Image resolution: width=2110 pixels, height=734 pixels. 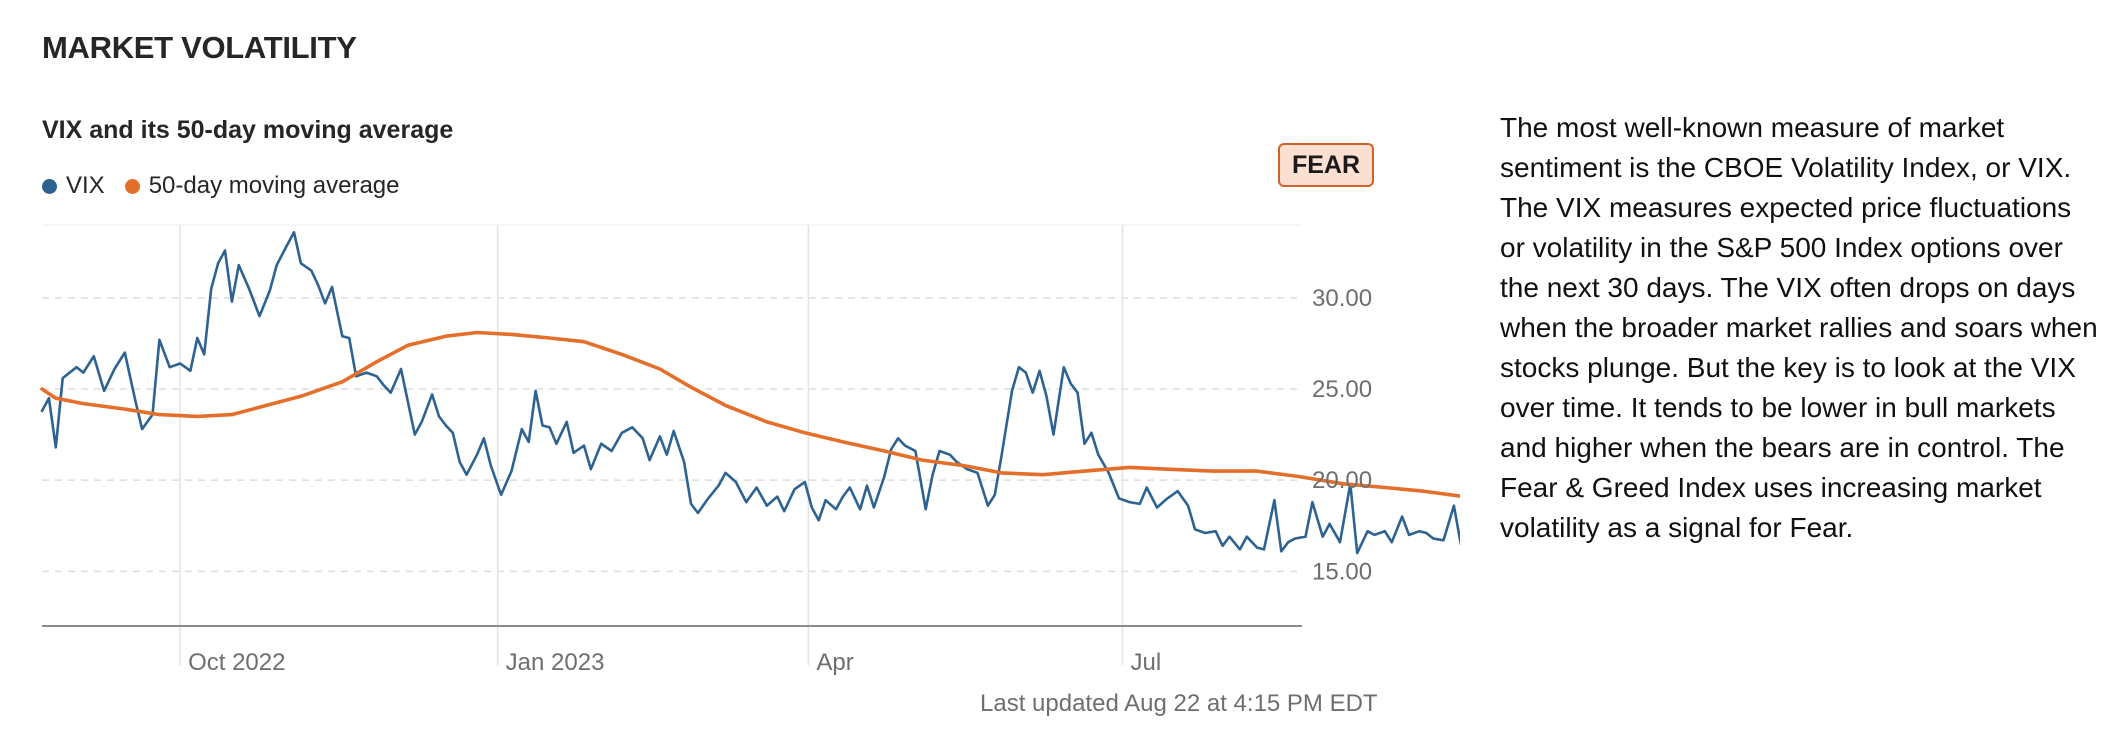 I want to click on legend-item-vix: VIX, so click(x=73, y=186).